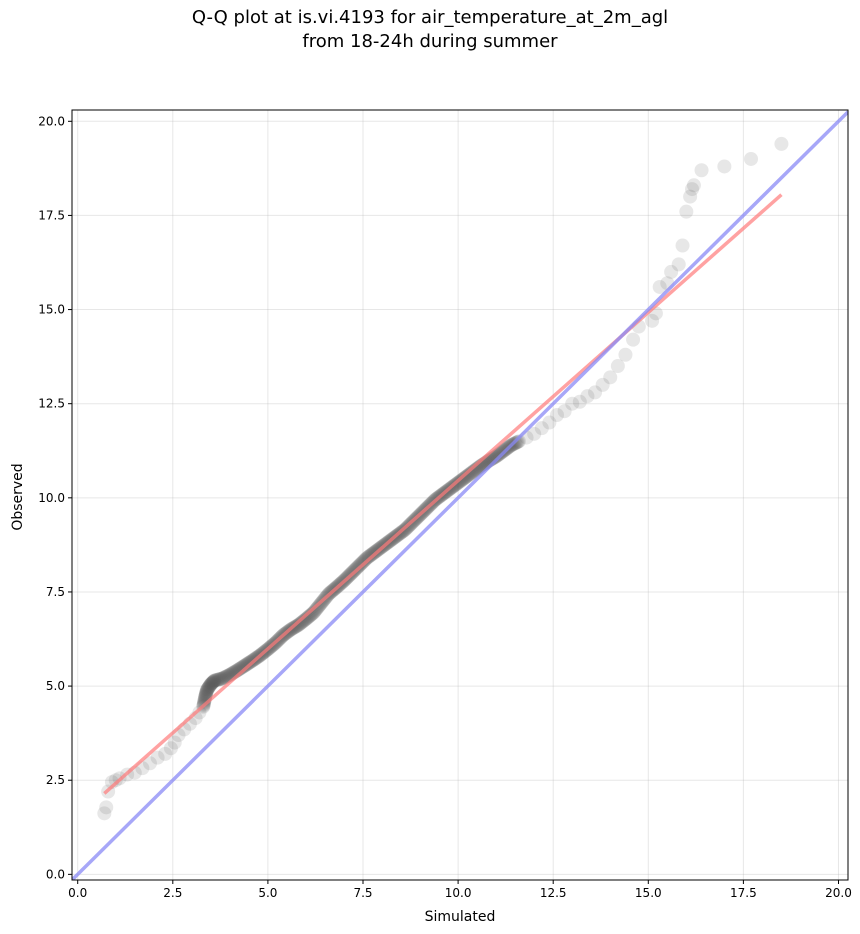 This screenshot has width=860, height=934. I want to click on y-axis-title: Observed, so click(18, 496).